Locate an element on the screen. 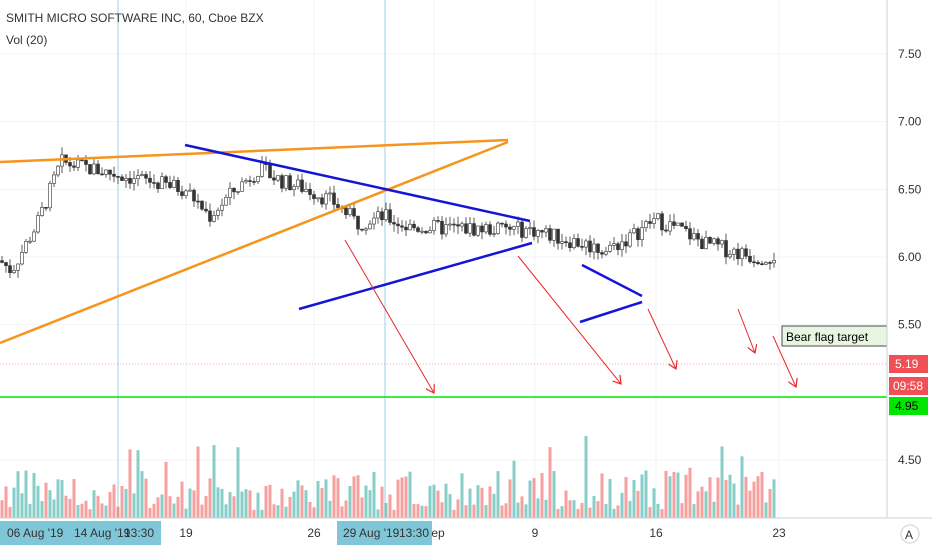 This screenshot has width=932, height=550. blue-flag-upper-line is located at coordinates (612, 280).